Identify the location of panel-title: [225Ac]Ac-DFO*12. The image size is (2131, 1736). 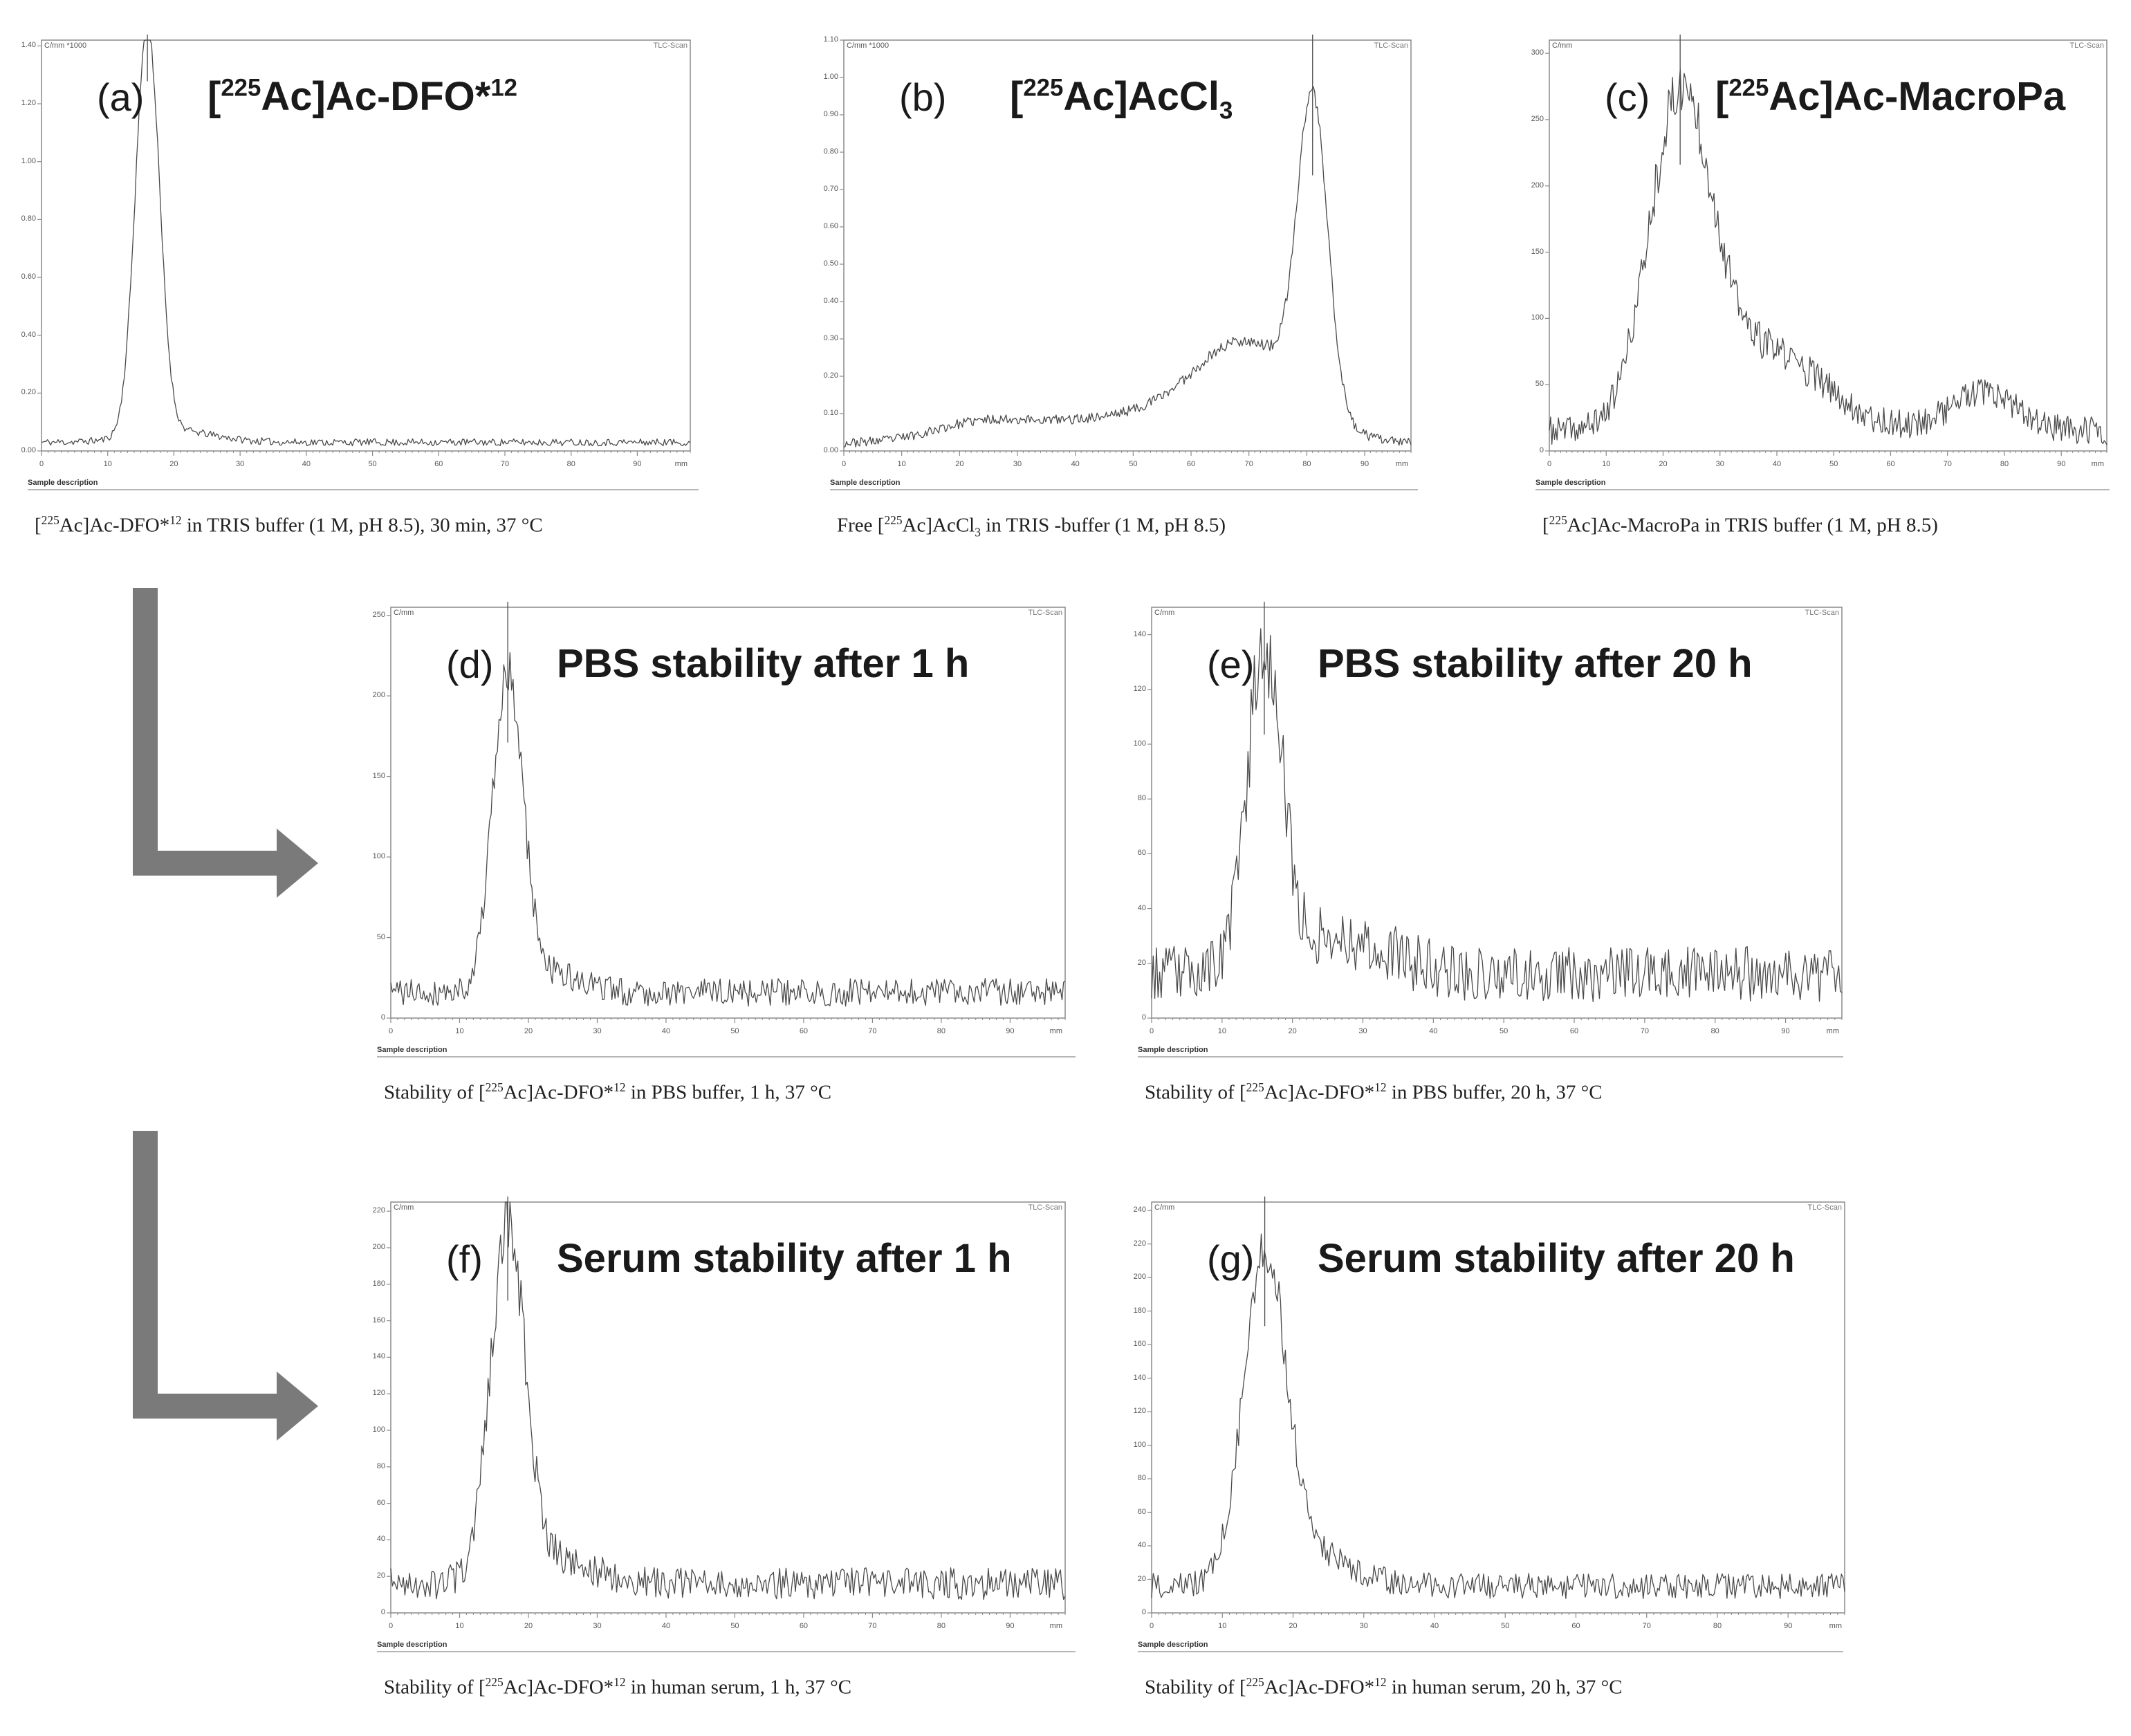
(362, 97).